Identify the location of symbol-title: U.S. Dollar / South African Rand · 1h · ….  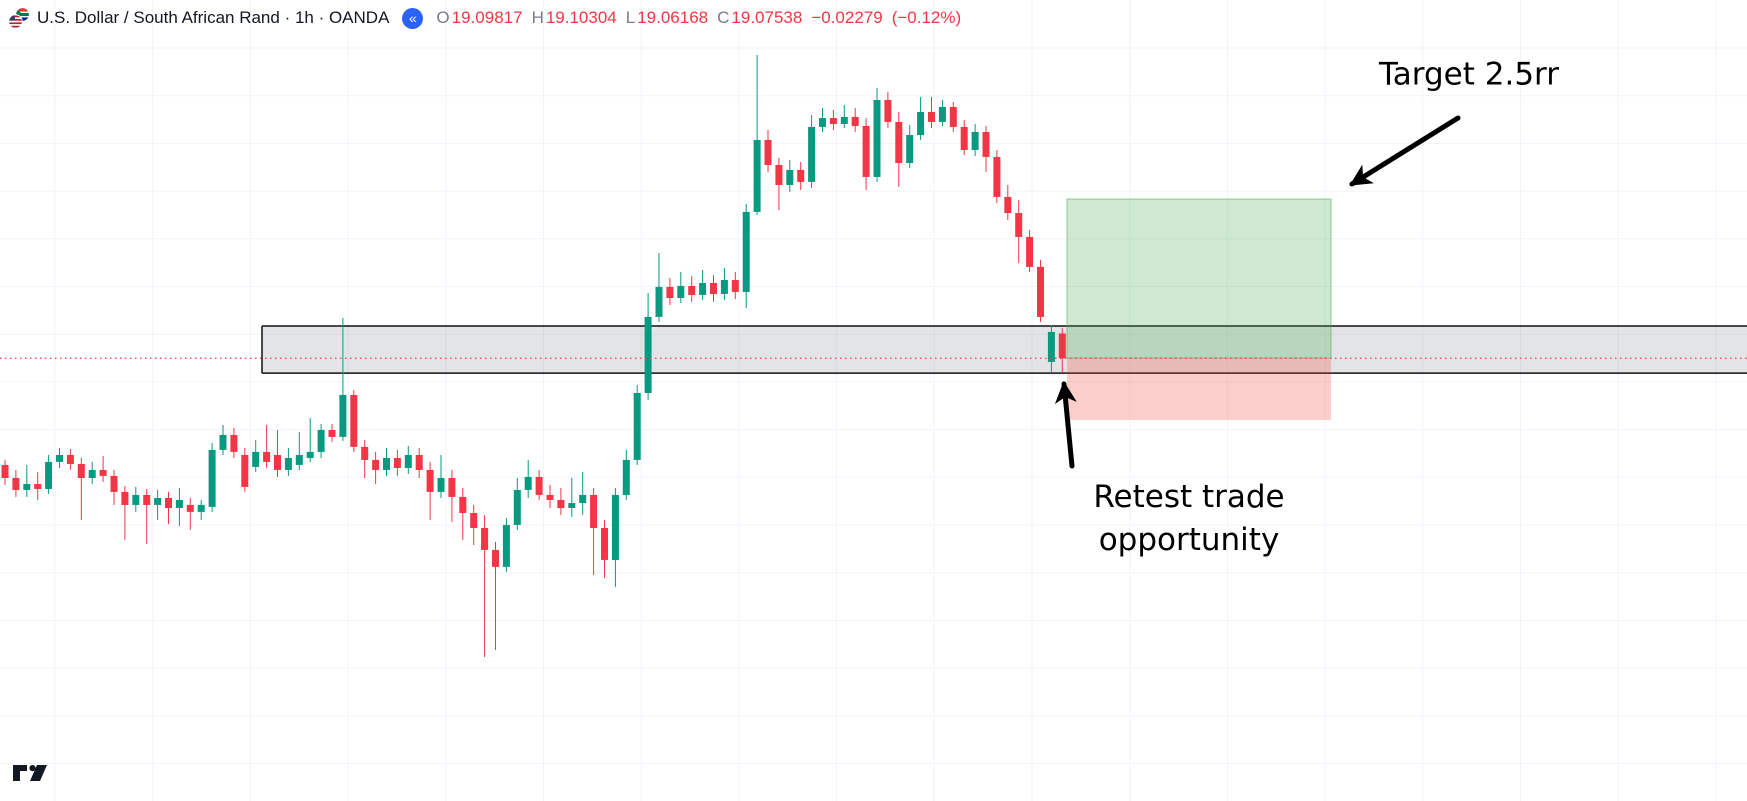
(213, 17).